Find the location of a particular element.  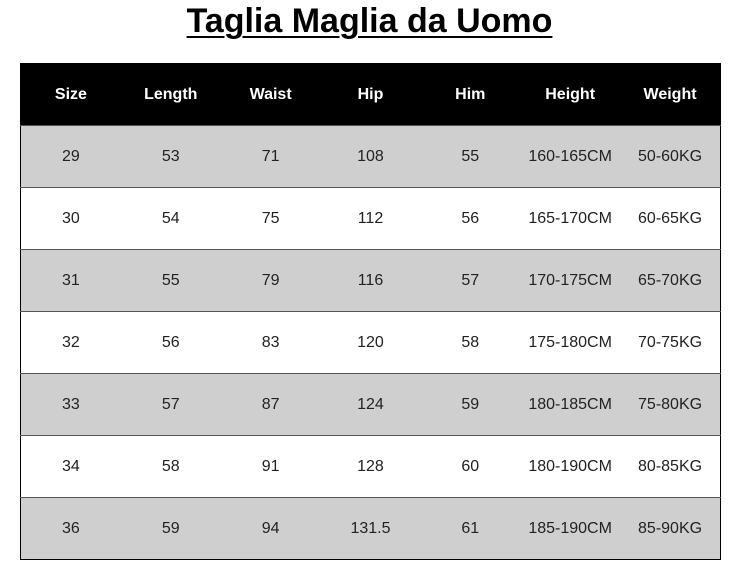

column-header: Length is located at coordinates (170, 94).